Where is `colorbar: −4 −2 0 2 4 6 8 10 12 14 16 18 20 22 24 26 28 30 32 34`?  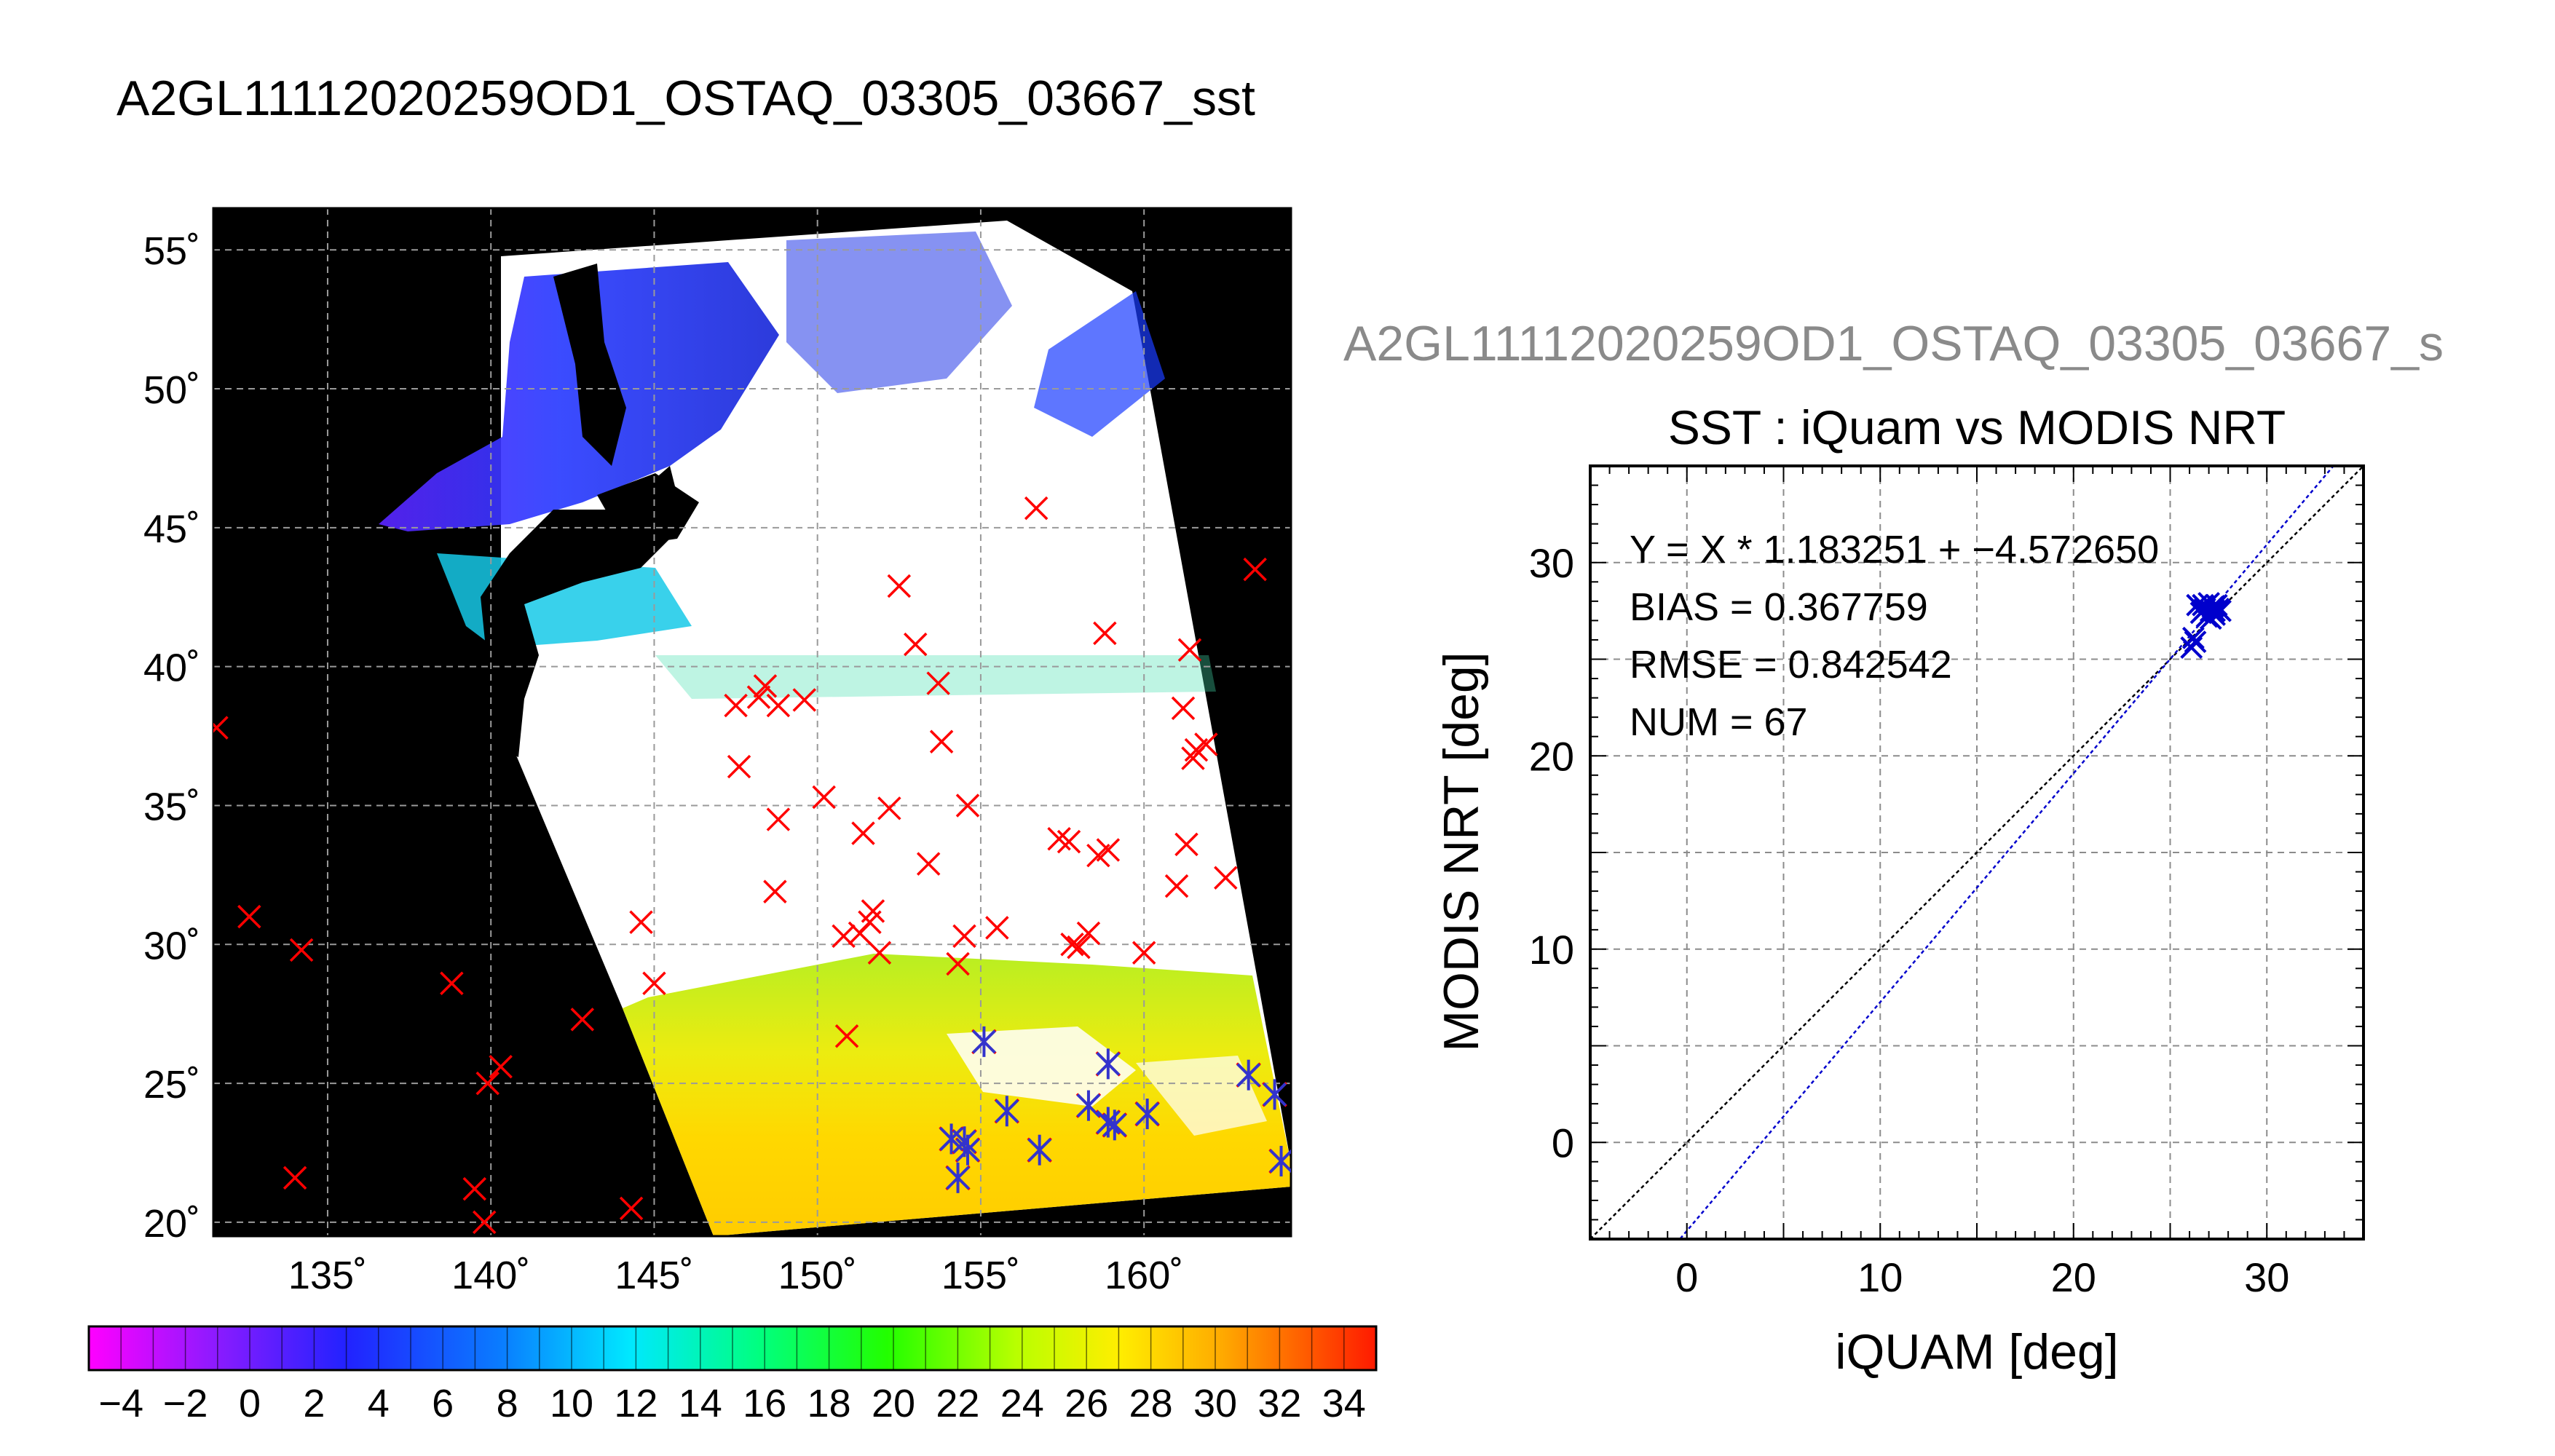
colorbar: −4 −2 0 2 4 6 8 10 12 14 16 18 20 22 24 26 28 30 32 34 is located at coordinates (732, 1375).